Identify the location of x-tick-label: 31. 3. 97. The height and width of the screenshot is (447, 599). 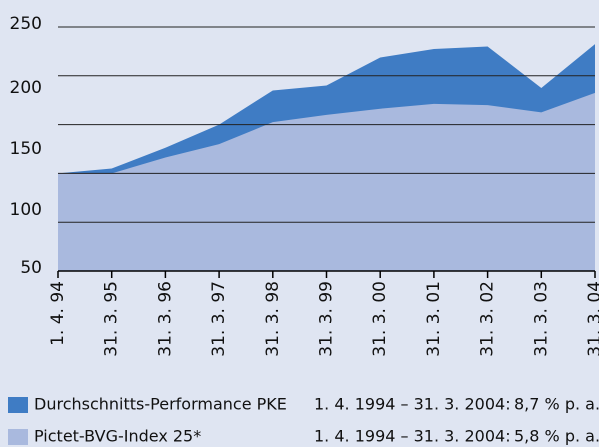
(219, 319).